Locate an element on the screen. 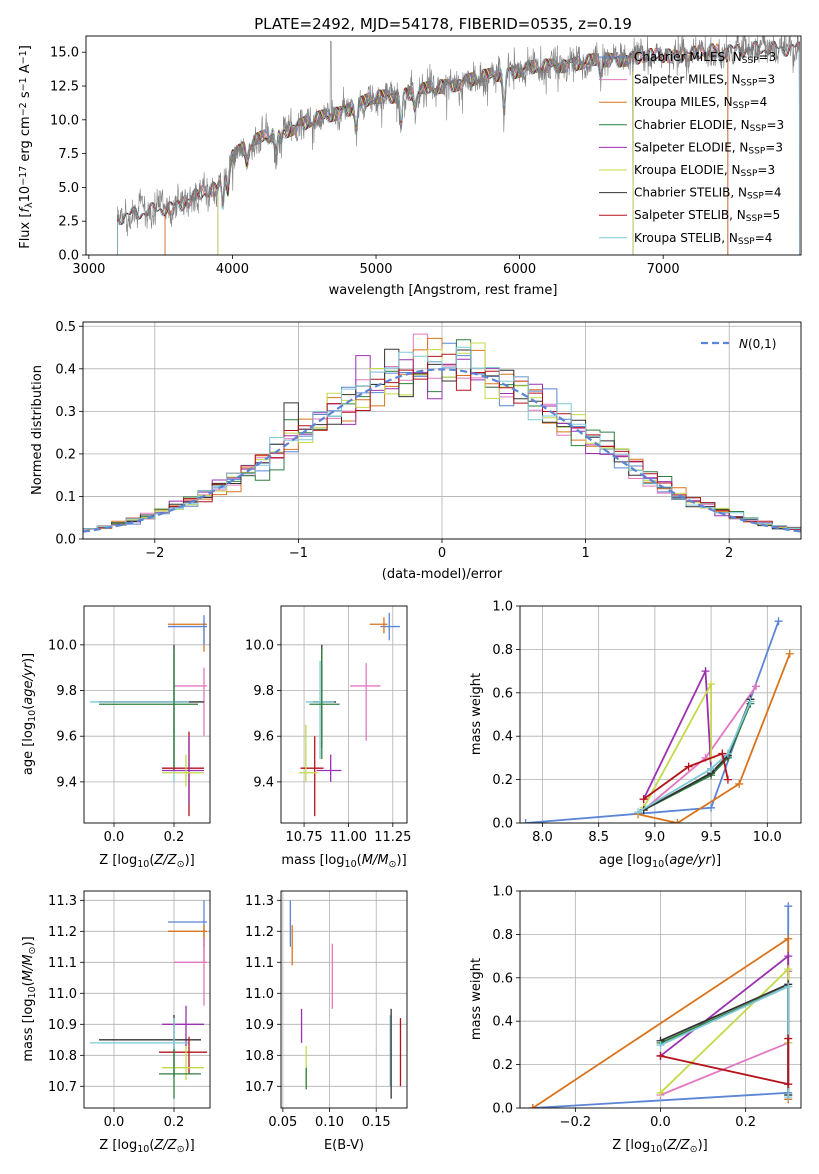 The width and height of the screenshot is (819, 1174). legend-part: (0,1) is located at coordinates (762, 344).